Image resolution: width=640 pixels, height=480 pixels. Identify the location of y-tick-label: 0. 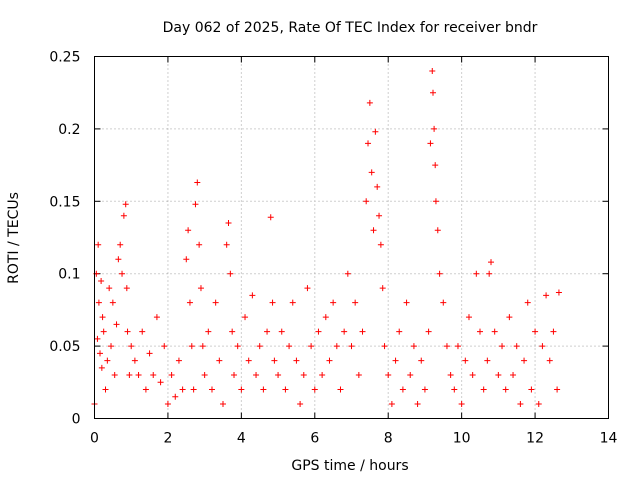
(76, 420).